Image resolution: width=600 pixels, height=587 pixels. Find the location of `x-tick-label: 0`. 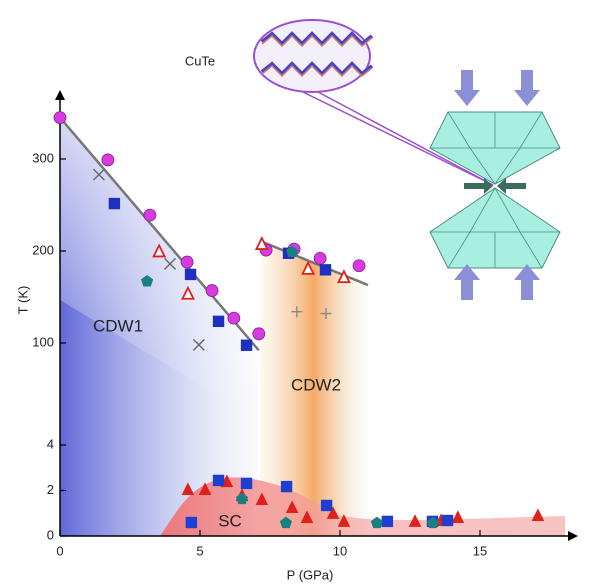

x-tick-label: 0 is located at coordinates (59, 550).